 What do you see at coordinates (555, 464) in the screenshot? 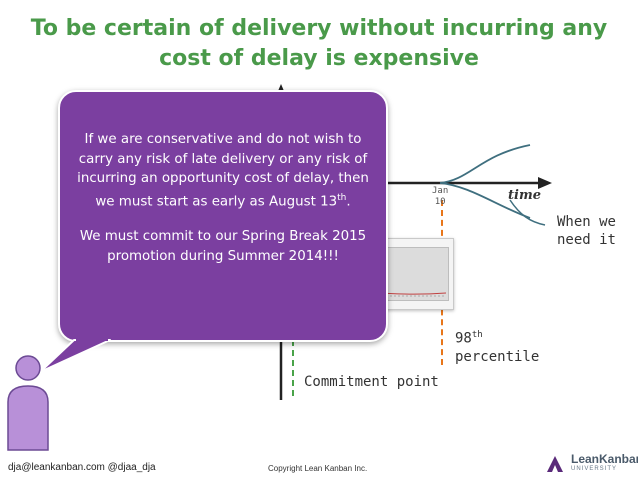
I see `leankanban-logo-icon` at bounding box center [555, 464].